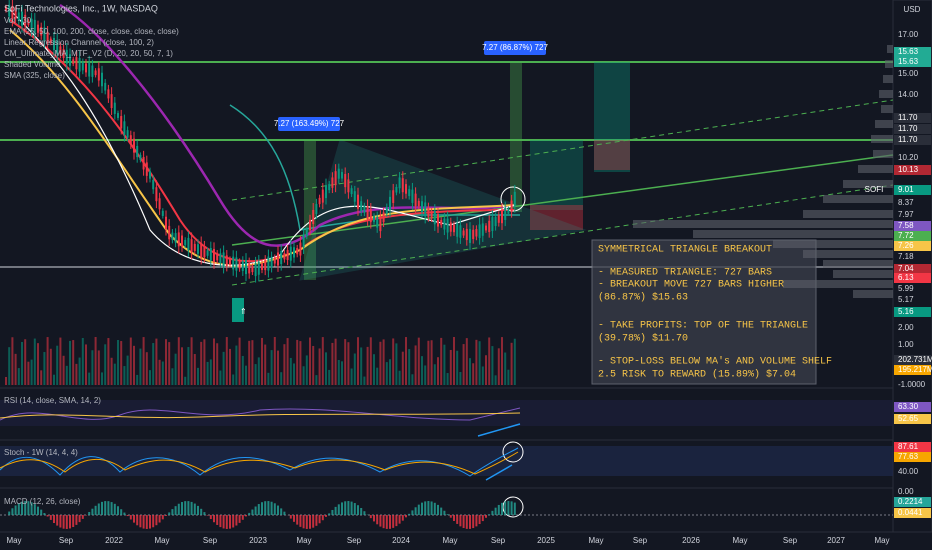  Describe the element at coordinates (81, 8) in the screenshot. I see `chart-title: SoFi Technologies, Inc., 1W, NASDAQ` at that location.